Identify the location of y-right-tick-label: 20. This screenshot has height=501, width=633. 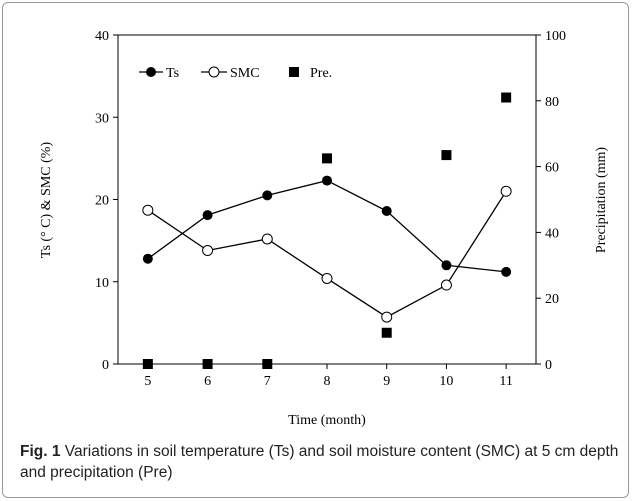
(552, 299).